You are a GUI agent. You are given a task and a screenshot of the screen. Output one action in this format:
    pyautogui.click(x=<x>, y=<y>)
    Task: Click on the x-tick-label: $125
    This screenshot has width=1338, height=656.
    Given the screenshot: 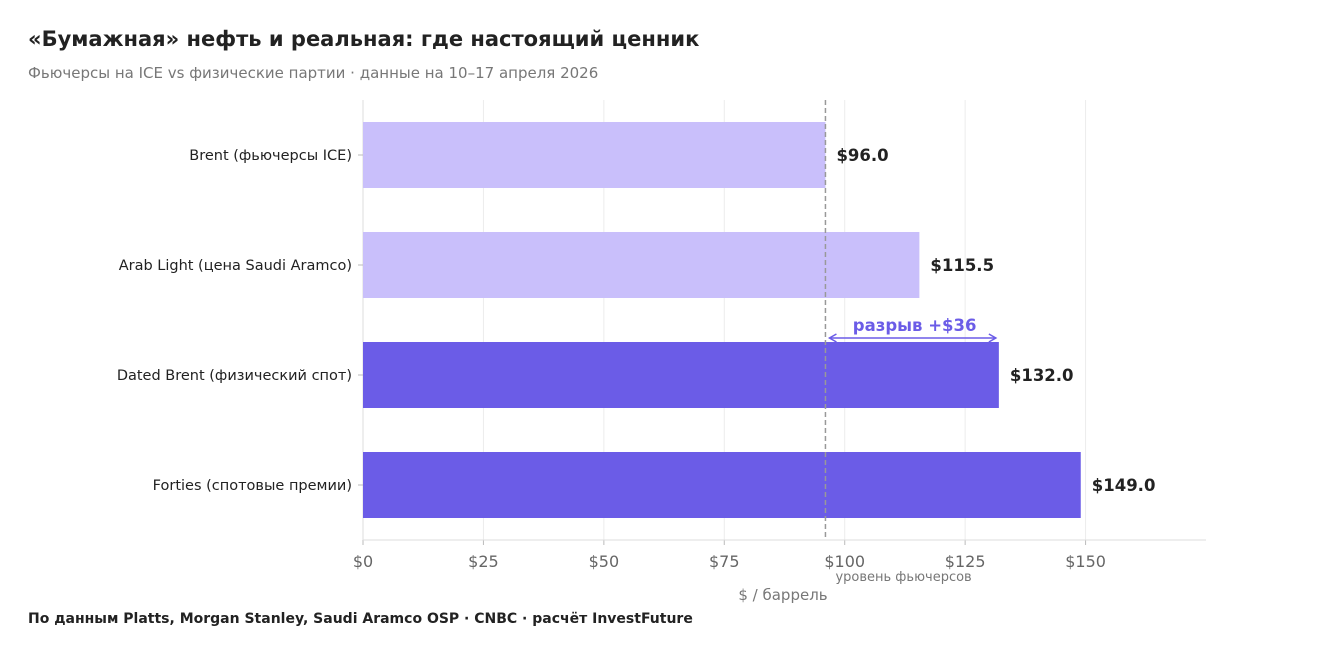 What is the action you would take?
    pyautogui.click(x=965, y=561)
    